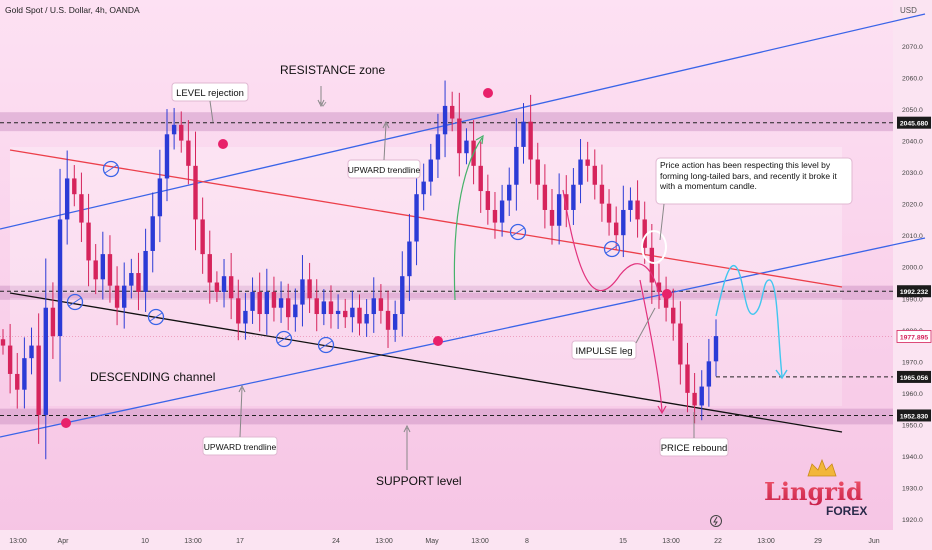 The width and height of the screenshot is (932, 550). I want to click on pink-swing-curve, so click(611, 245).